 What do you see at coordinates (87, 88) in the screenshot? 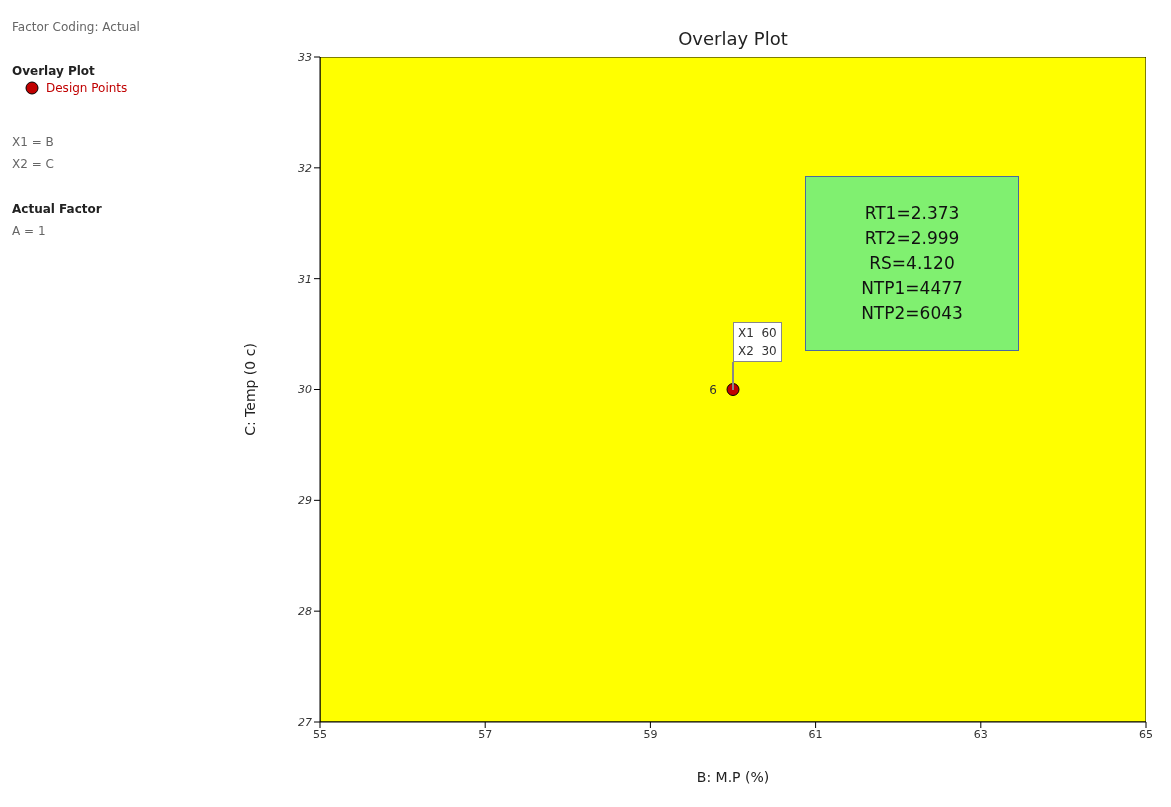
I see `legend-label: Design Points` at bounding box center [87, 88].